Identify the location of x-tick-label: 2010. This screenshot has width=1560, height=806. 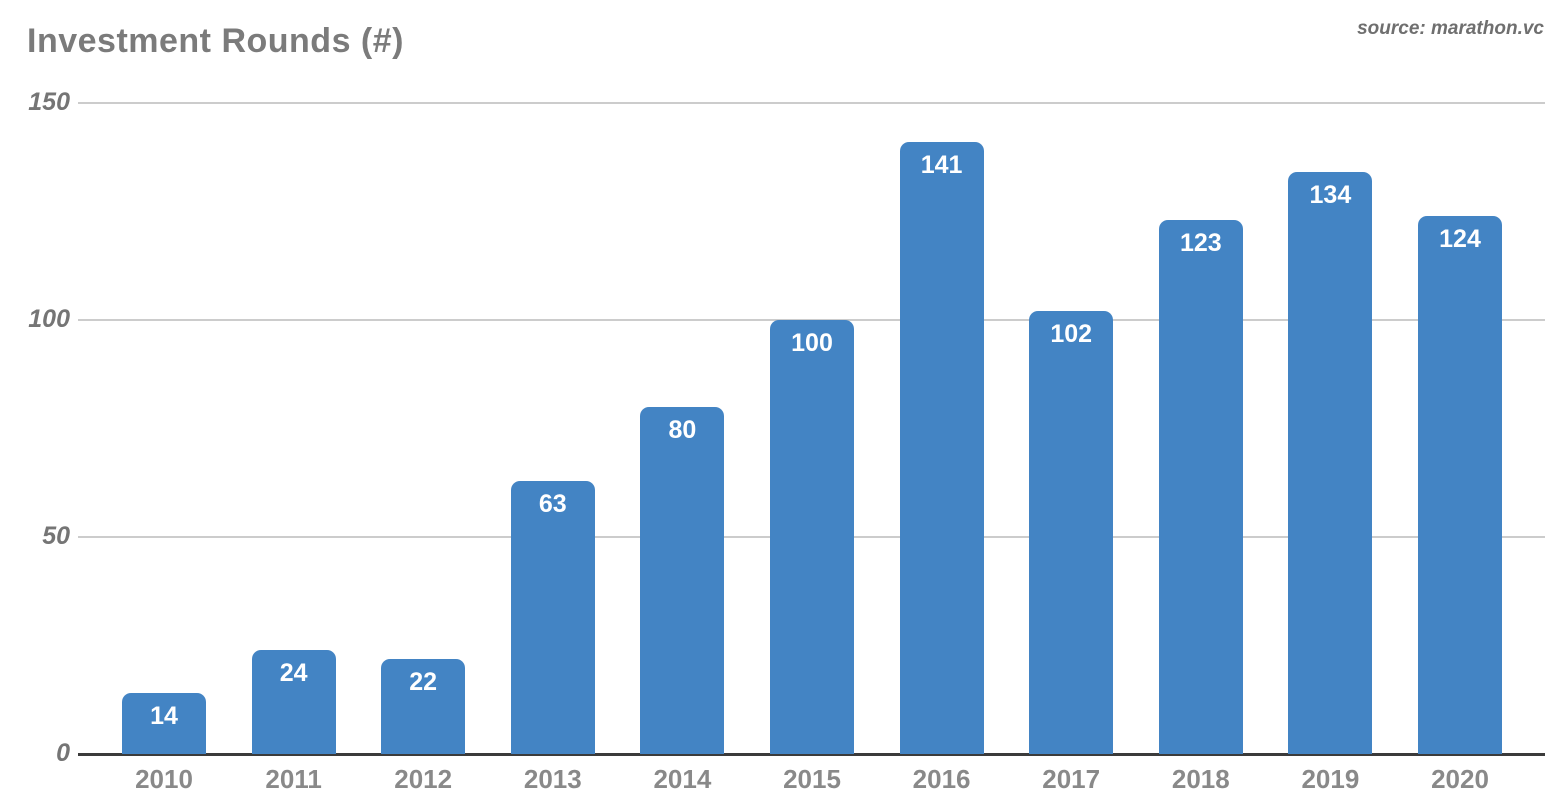
(164, 779).